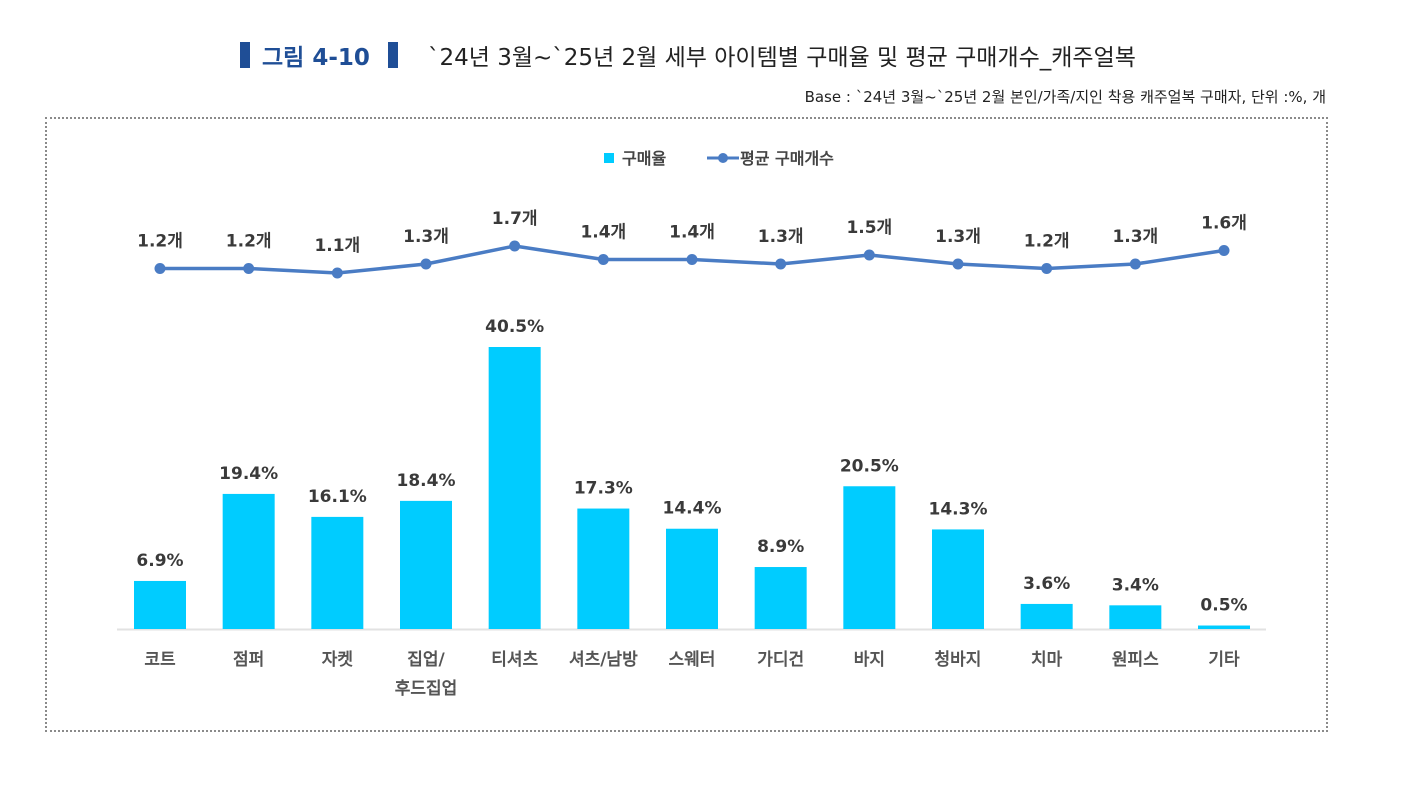 This screenshot has width=1402, height=810. Describe the element at coordinates (159, 561) in the screenshot. I see `bar-value-label: 6.9%` at that location.